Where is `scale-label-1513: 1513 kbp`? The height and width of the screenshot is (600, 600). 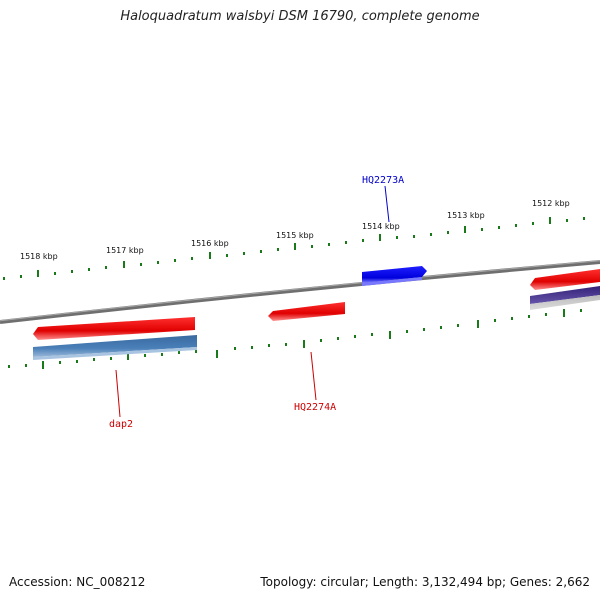 scale-label-1513: 1513 kbp is located at coordinates (466, 215).